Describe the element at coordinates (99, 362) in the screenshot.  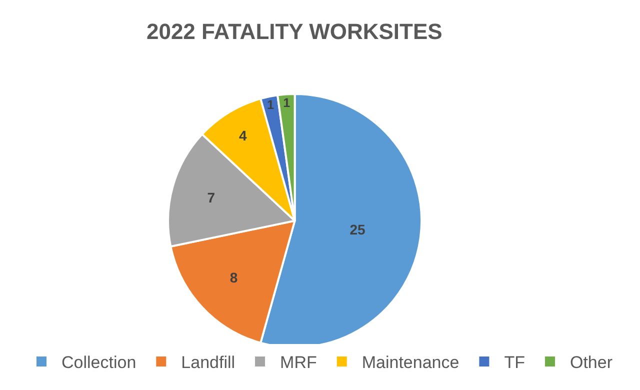
I see `legend-label: Collection` at that location.